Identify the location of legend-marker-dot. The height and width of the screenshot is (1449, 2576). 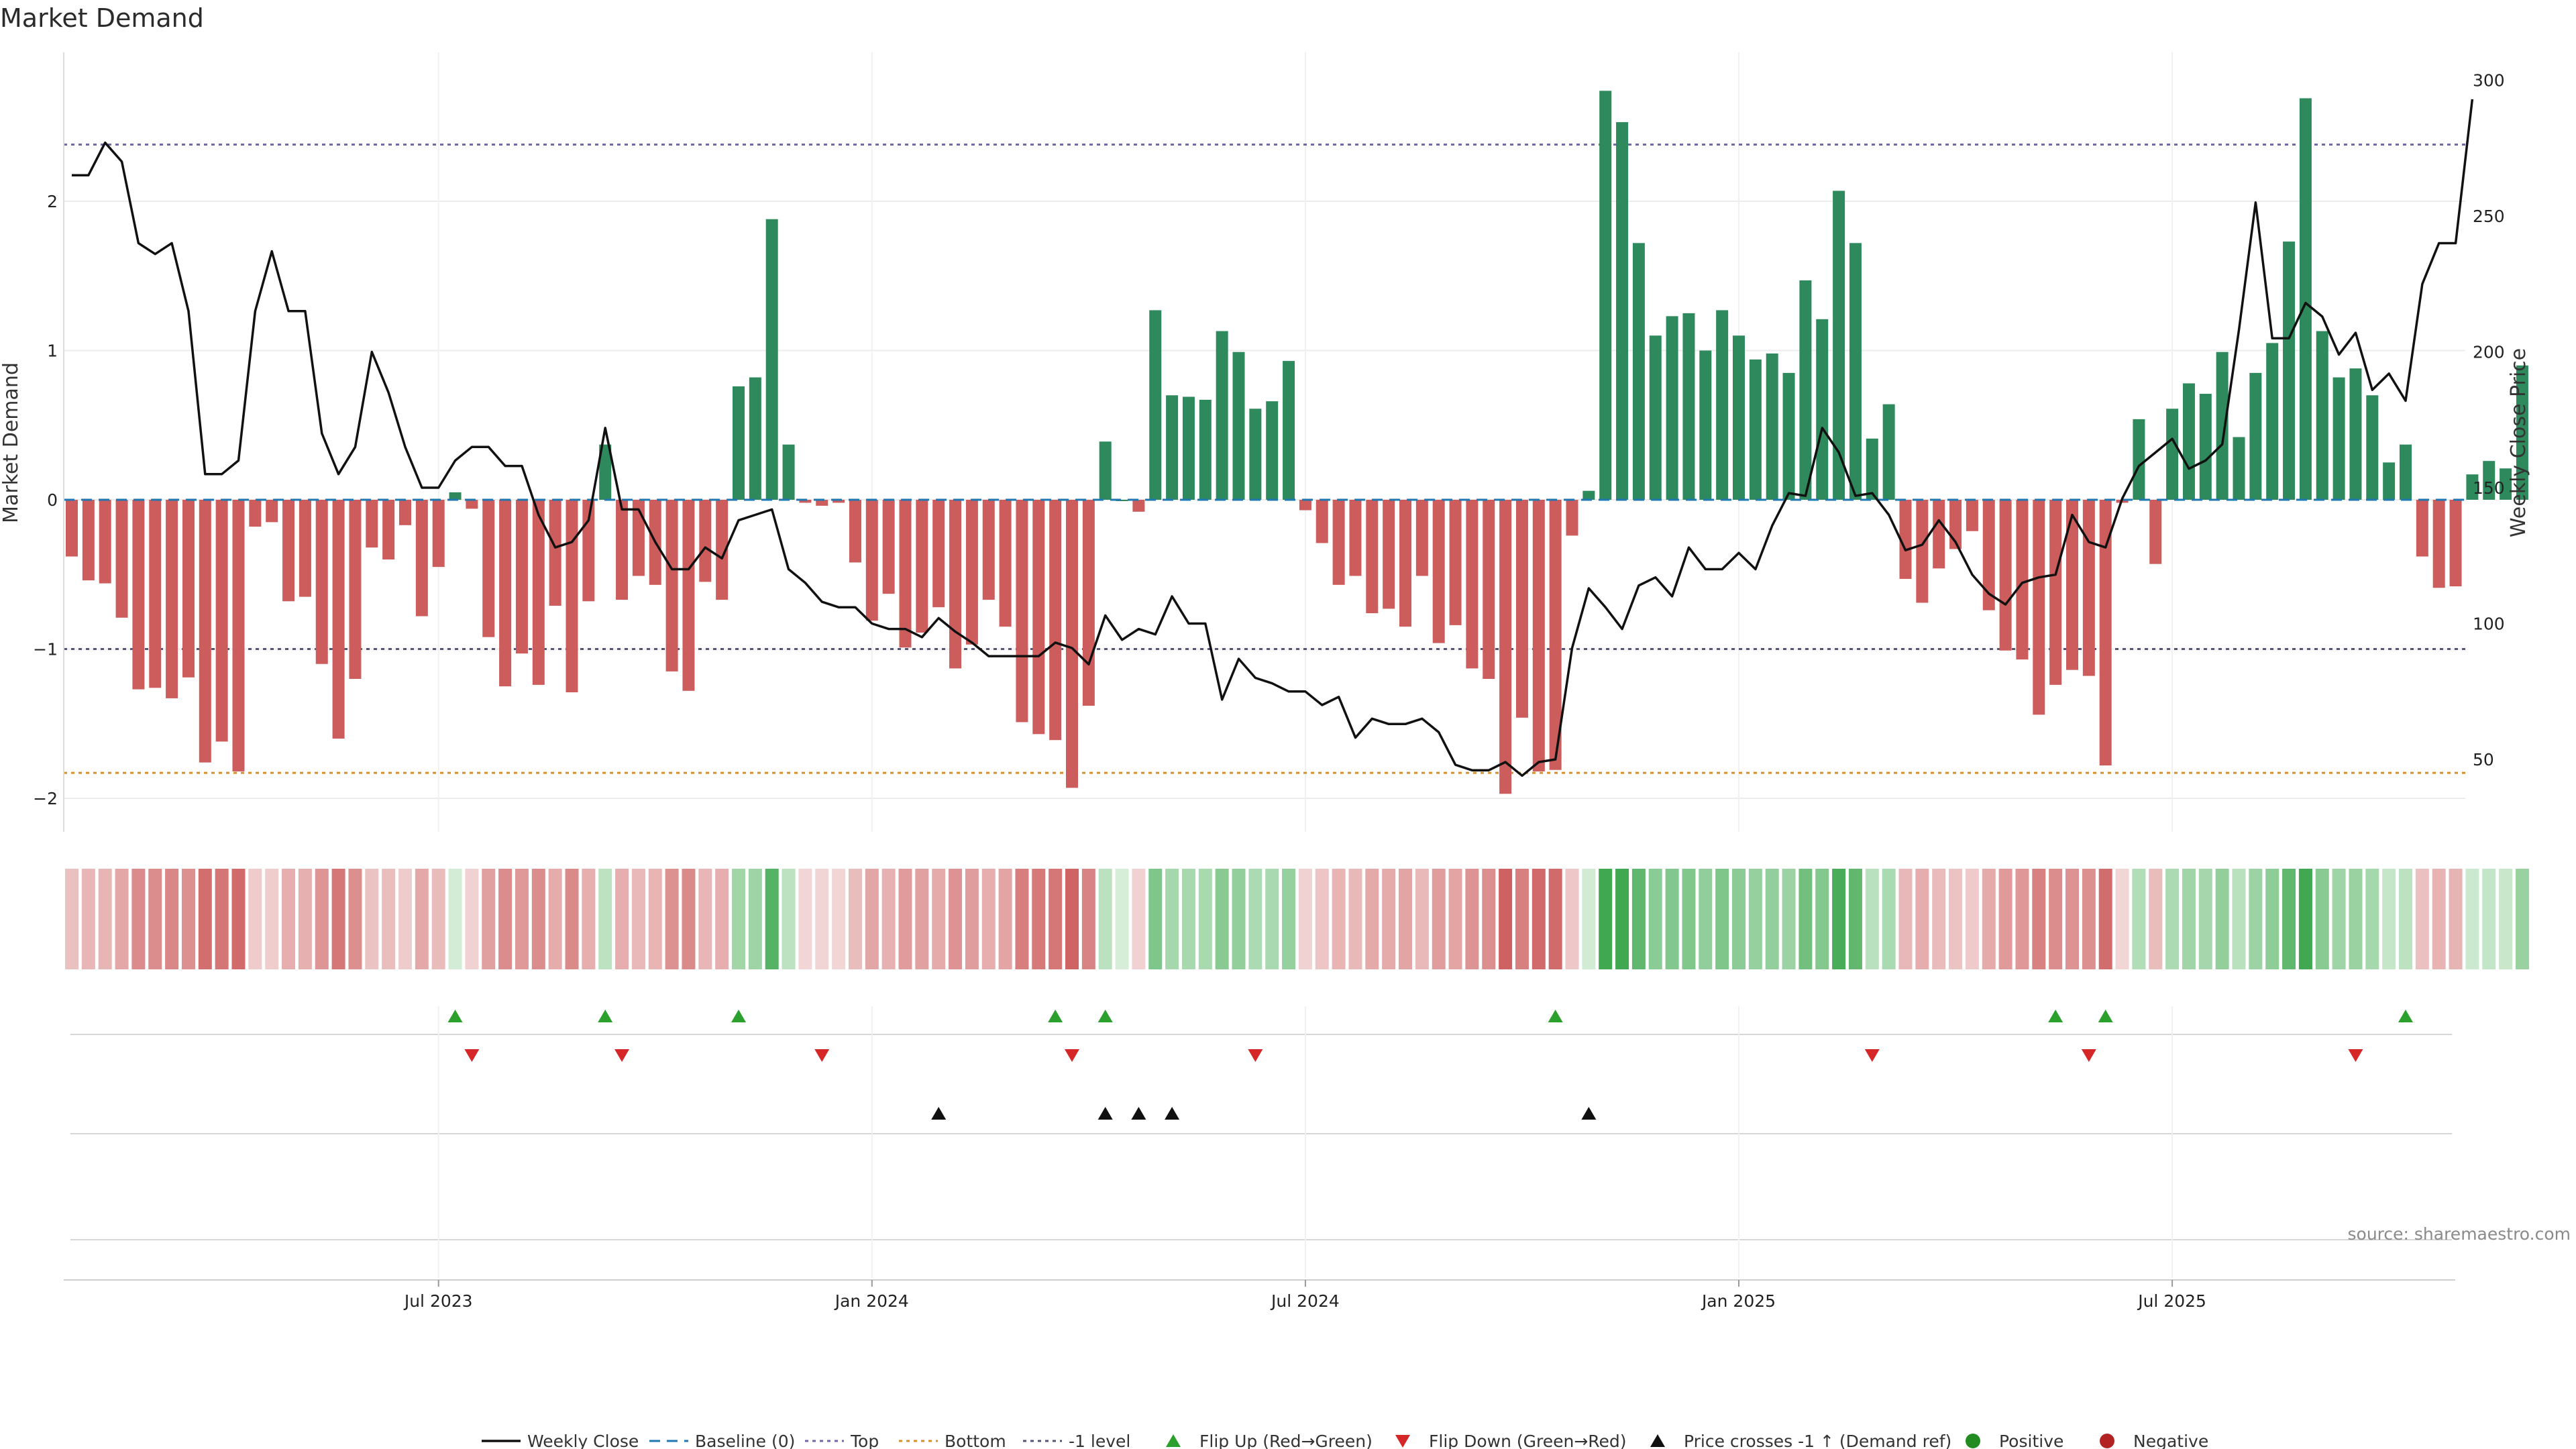
(1973, 1441).